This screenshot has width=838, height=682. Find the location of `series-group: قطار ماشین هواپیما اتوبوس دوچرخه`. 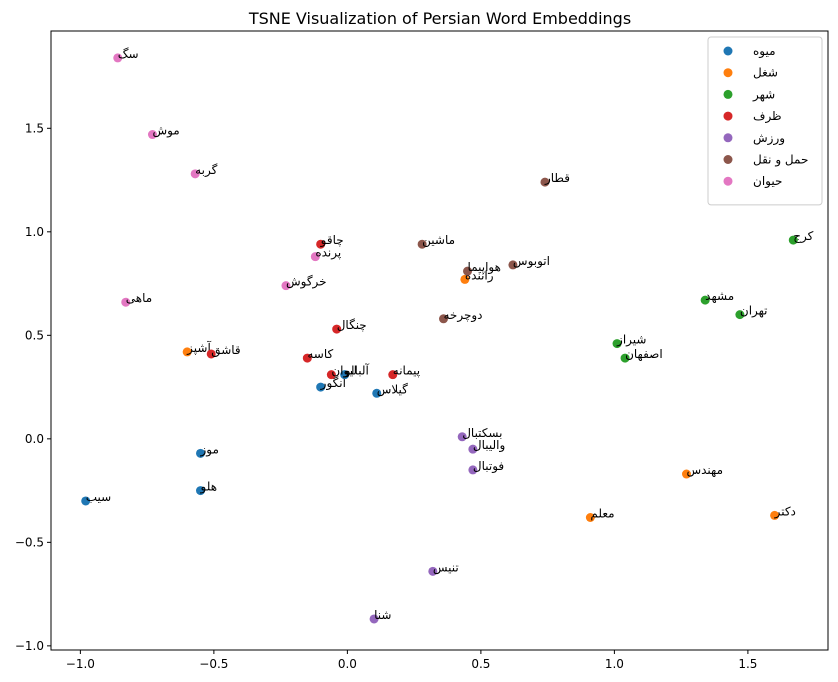

series-group: قطار ماشین هواپیما اتوبوس دوچرخه is located at coordinates (493, 247).